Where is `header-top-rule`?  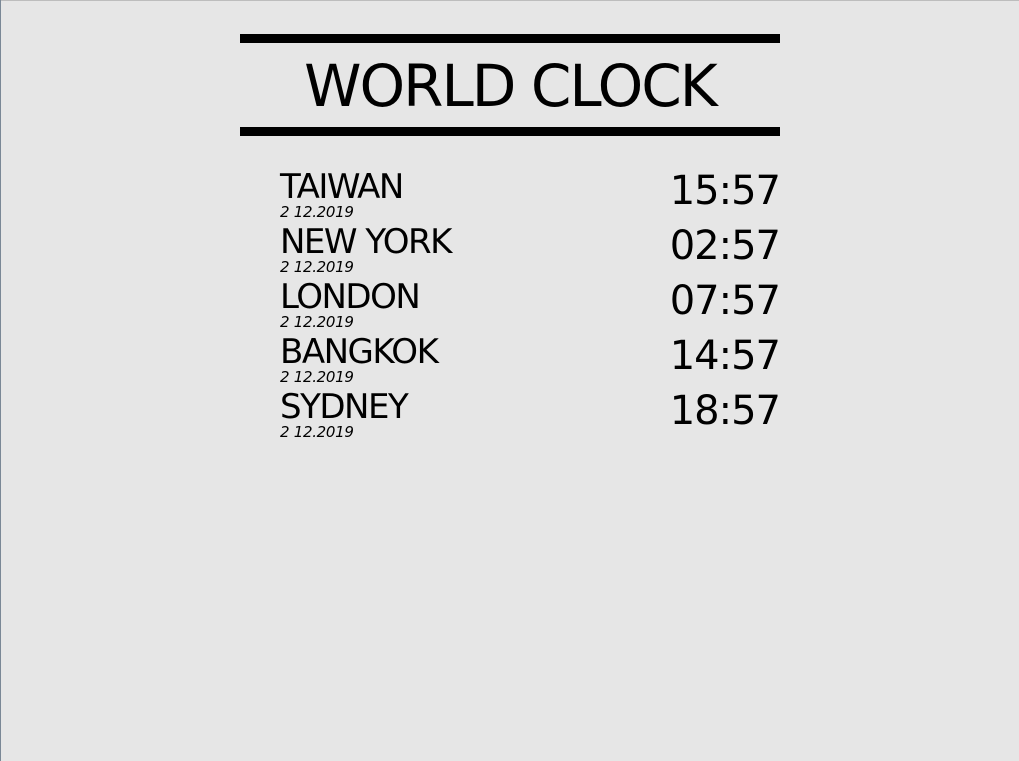 header-top-rule is located at coordinates (510, 38).